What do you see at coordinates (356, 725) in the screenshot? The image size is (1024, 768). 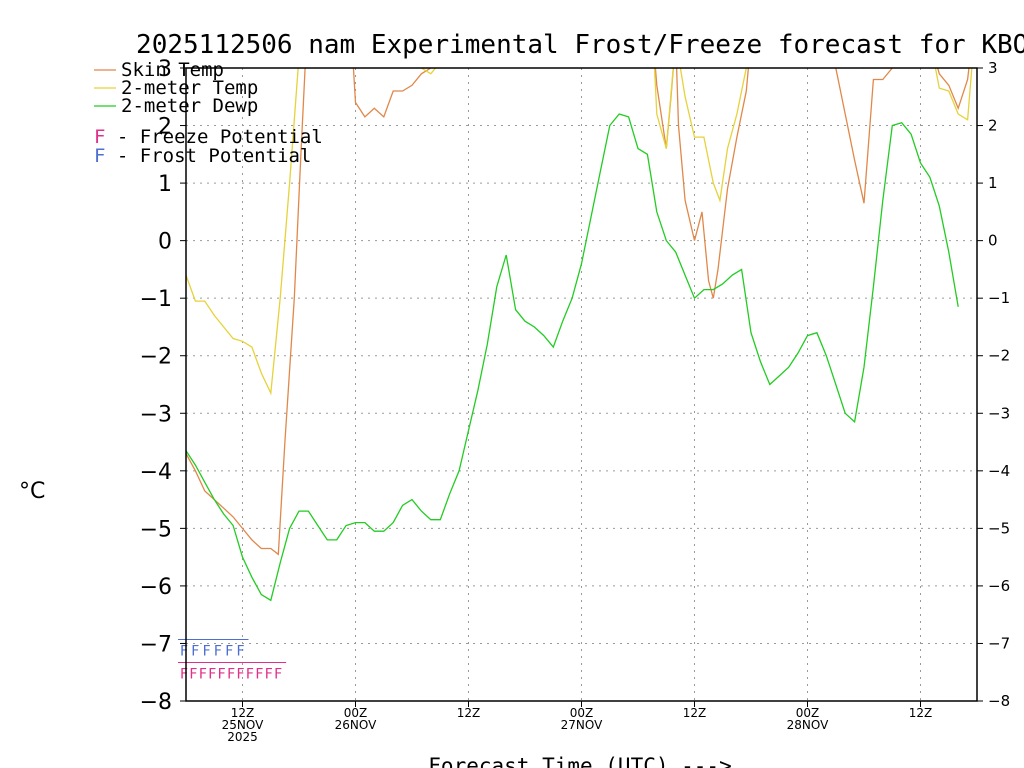 I see `x-tick-label: 26NOV` at bounding box center [356, 725].